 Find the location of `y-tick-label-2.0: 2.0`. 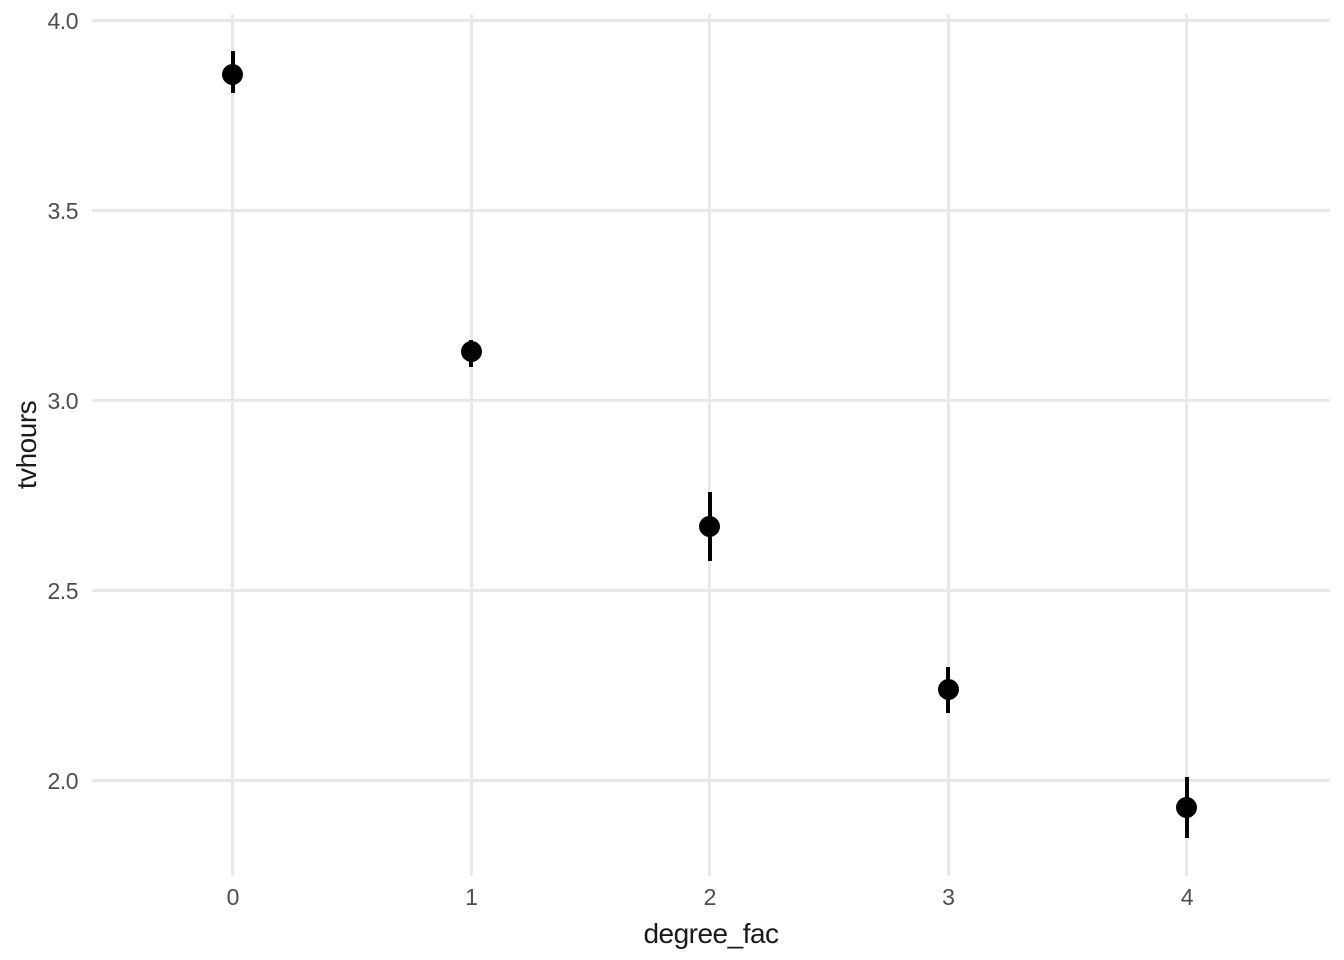

y-tick-label-2.0: 2.0 is located at coordinates (63, 780).